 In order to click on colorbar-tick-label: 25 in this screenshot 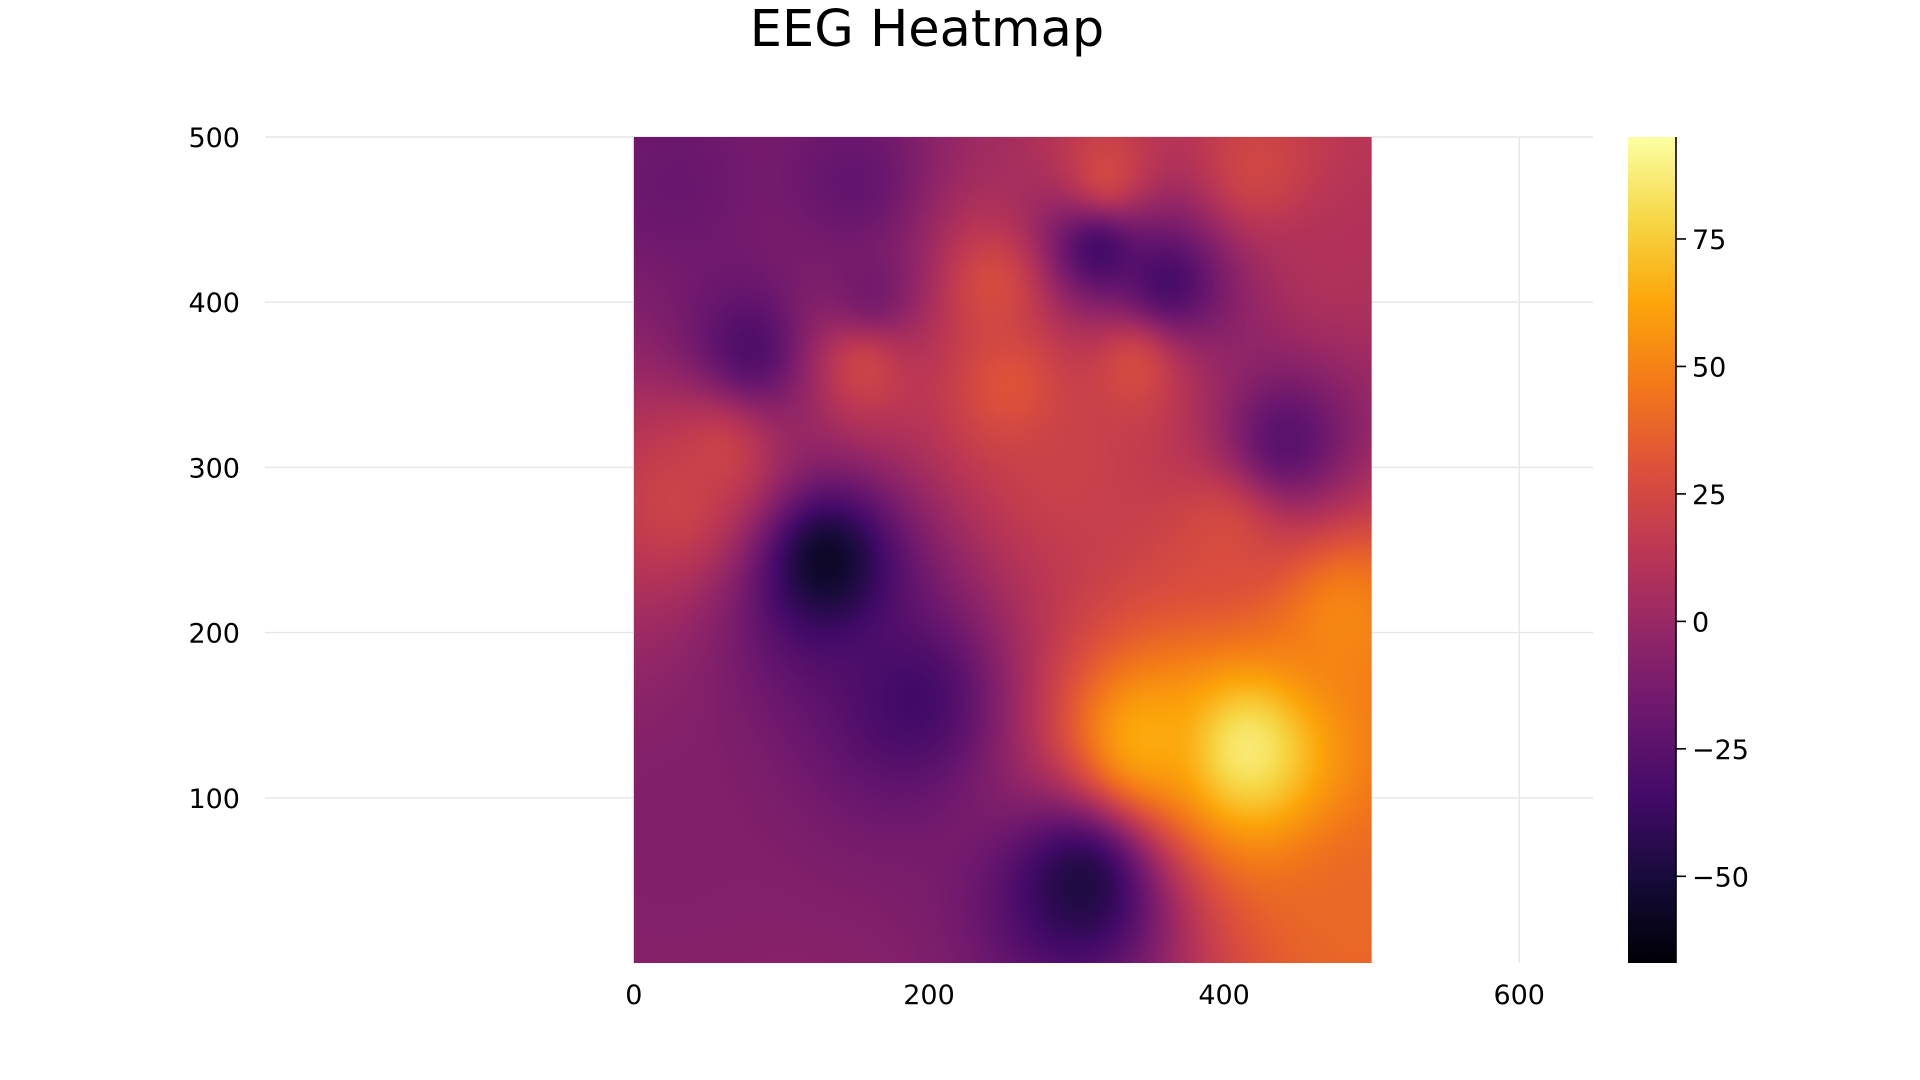, I will do `click(1709, 495)`.